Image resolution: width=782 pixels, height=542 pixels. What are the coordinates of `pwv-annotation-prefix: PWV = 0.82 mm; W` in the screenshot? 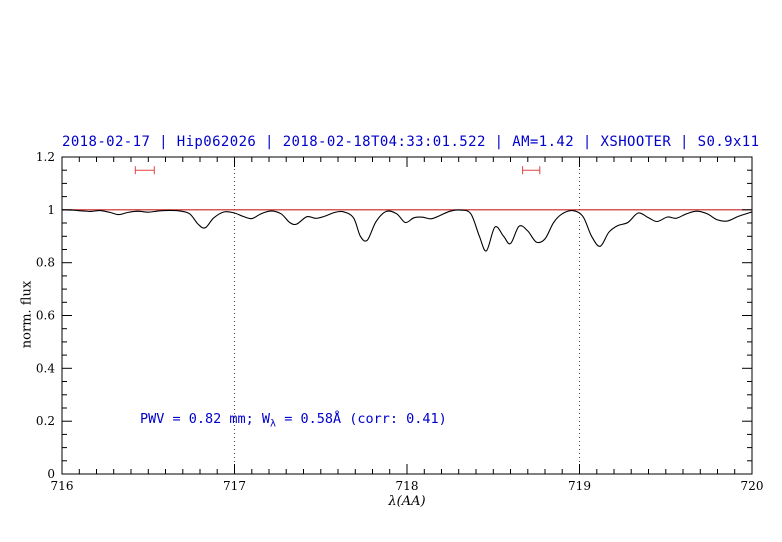 It's located at (205, 419).